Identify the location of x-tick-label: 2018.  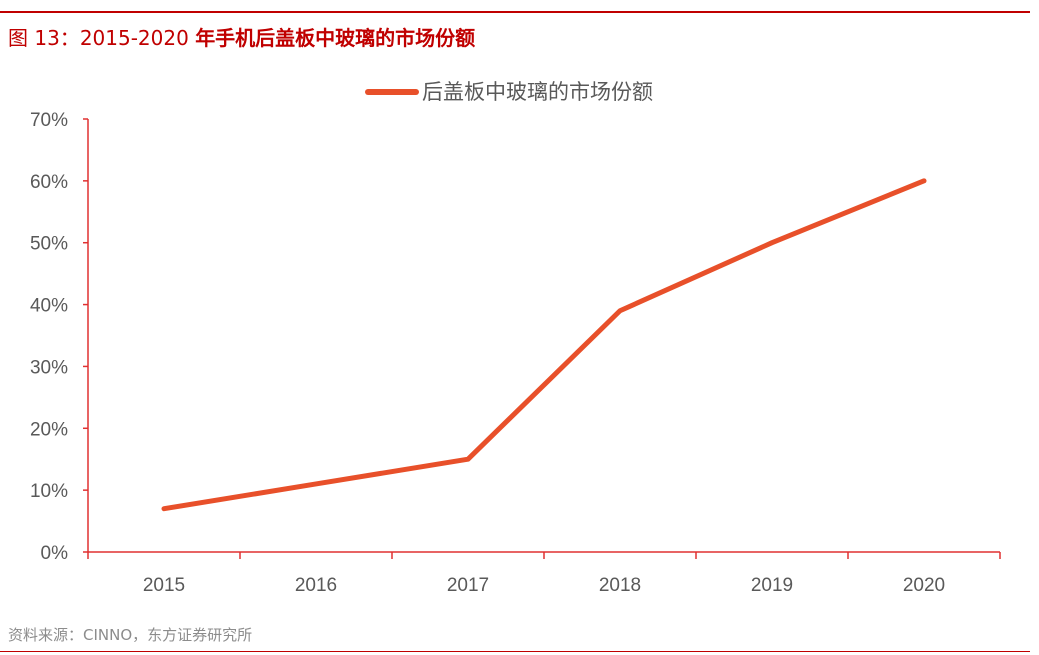
(620, 585).